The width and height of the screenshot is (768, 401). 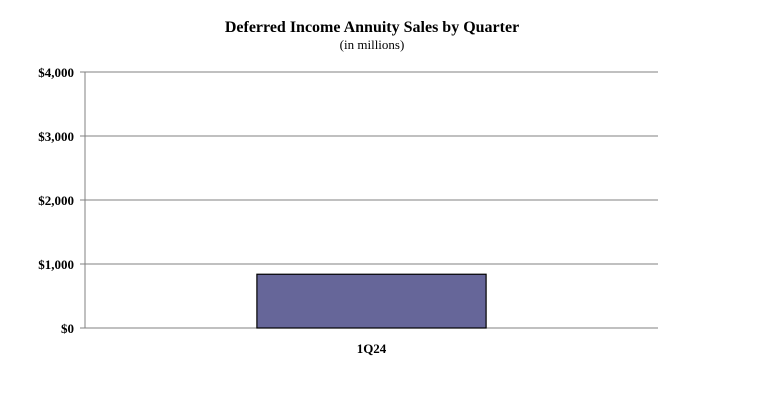 I want to click on x-axis-tick-labels: 1Q24, so click(x=372, y=348).